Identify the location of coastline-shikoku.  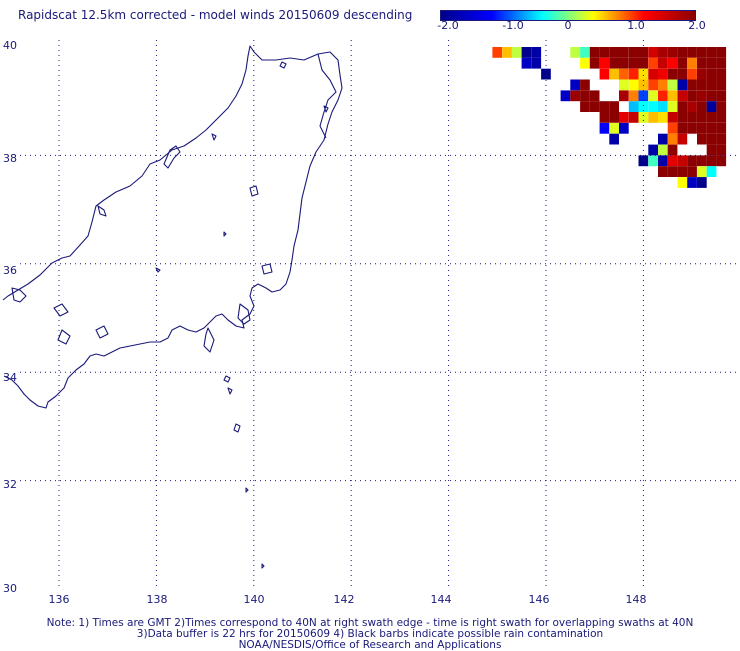
(19, 295).